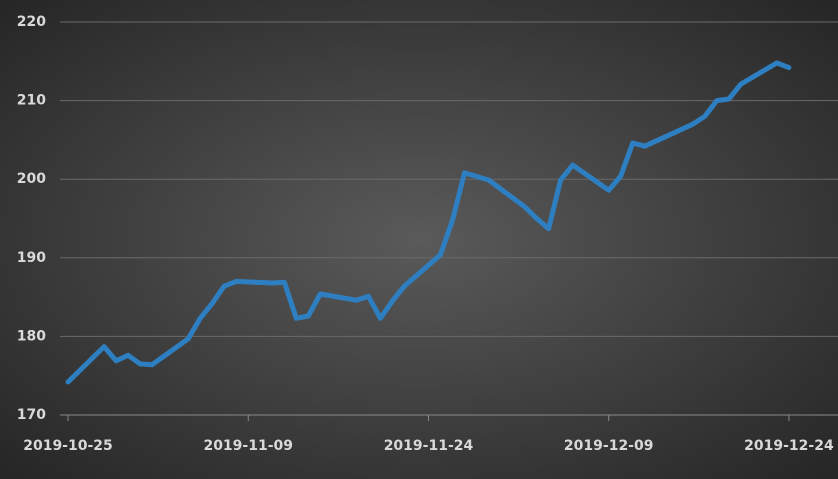 The image size is (838, 479). Describe the element at coordinates (68, 446) in the screenshot. I see `x-tick-label: 2019-10-25` at that location.